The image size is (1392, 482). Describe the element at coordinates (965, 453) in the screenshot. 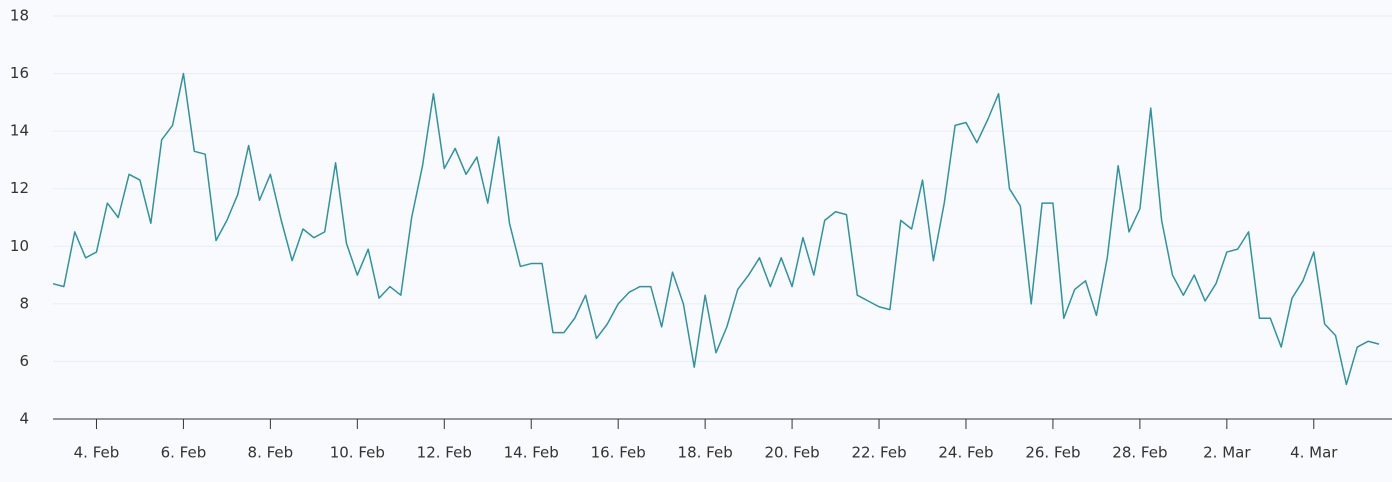

I see `x-tick-label: 24. Feb` at that location.